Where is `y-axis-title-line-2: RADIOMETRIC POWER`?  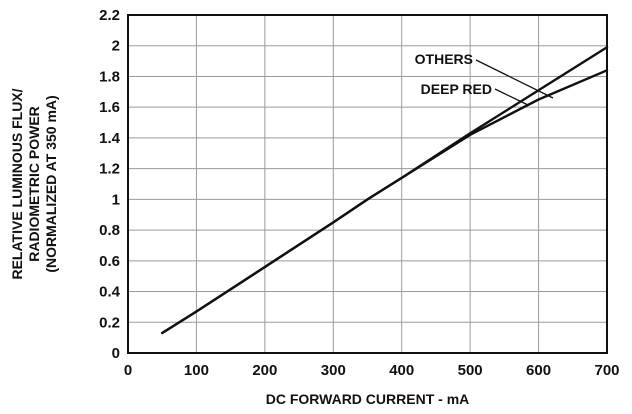 y-axis-title-line-2: RADIOMETRIC POWER is located at coordinates (34, 184).